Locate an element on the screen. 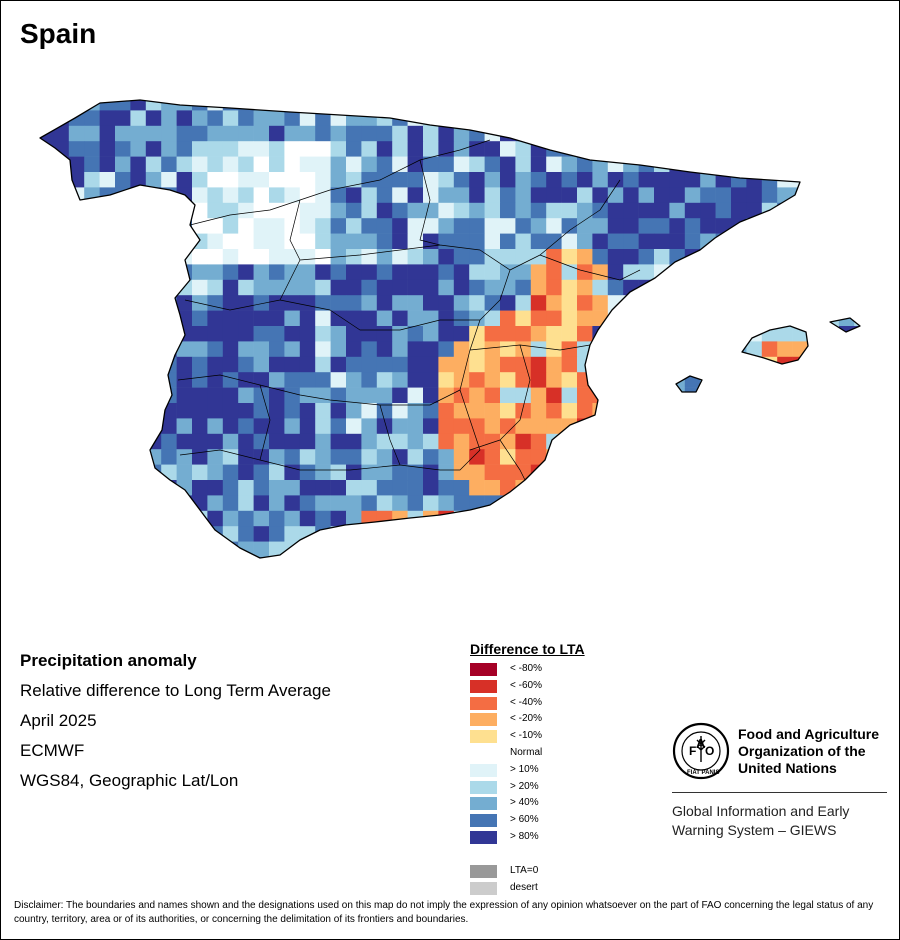 Image resolution: width=900 pixels, height=940 pixels. legend-label: > 10% is located at coordinates (524, 769).